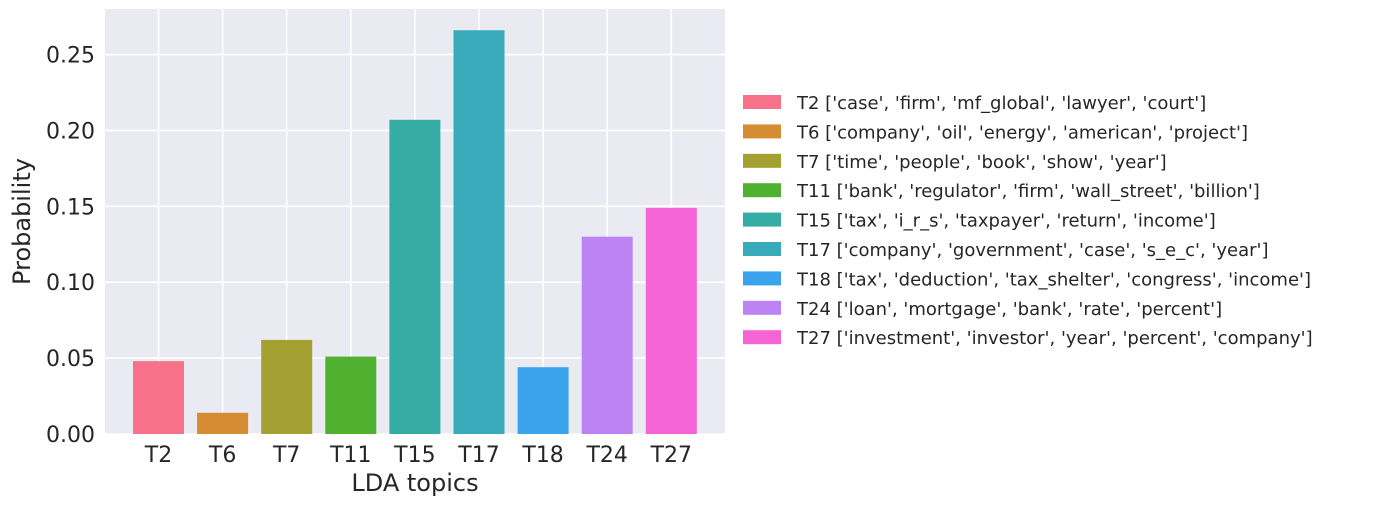 This screenshot has height=506, width=1373. Describe the element at coordinates (414, 455) in the screenshot. I see `x-tick-label: T15` at that location.